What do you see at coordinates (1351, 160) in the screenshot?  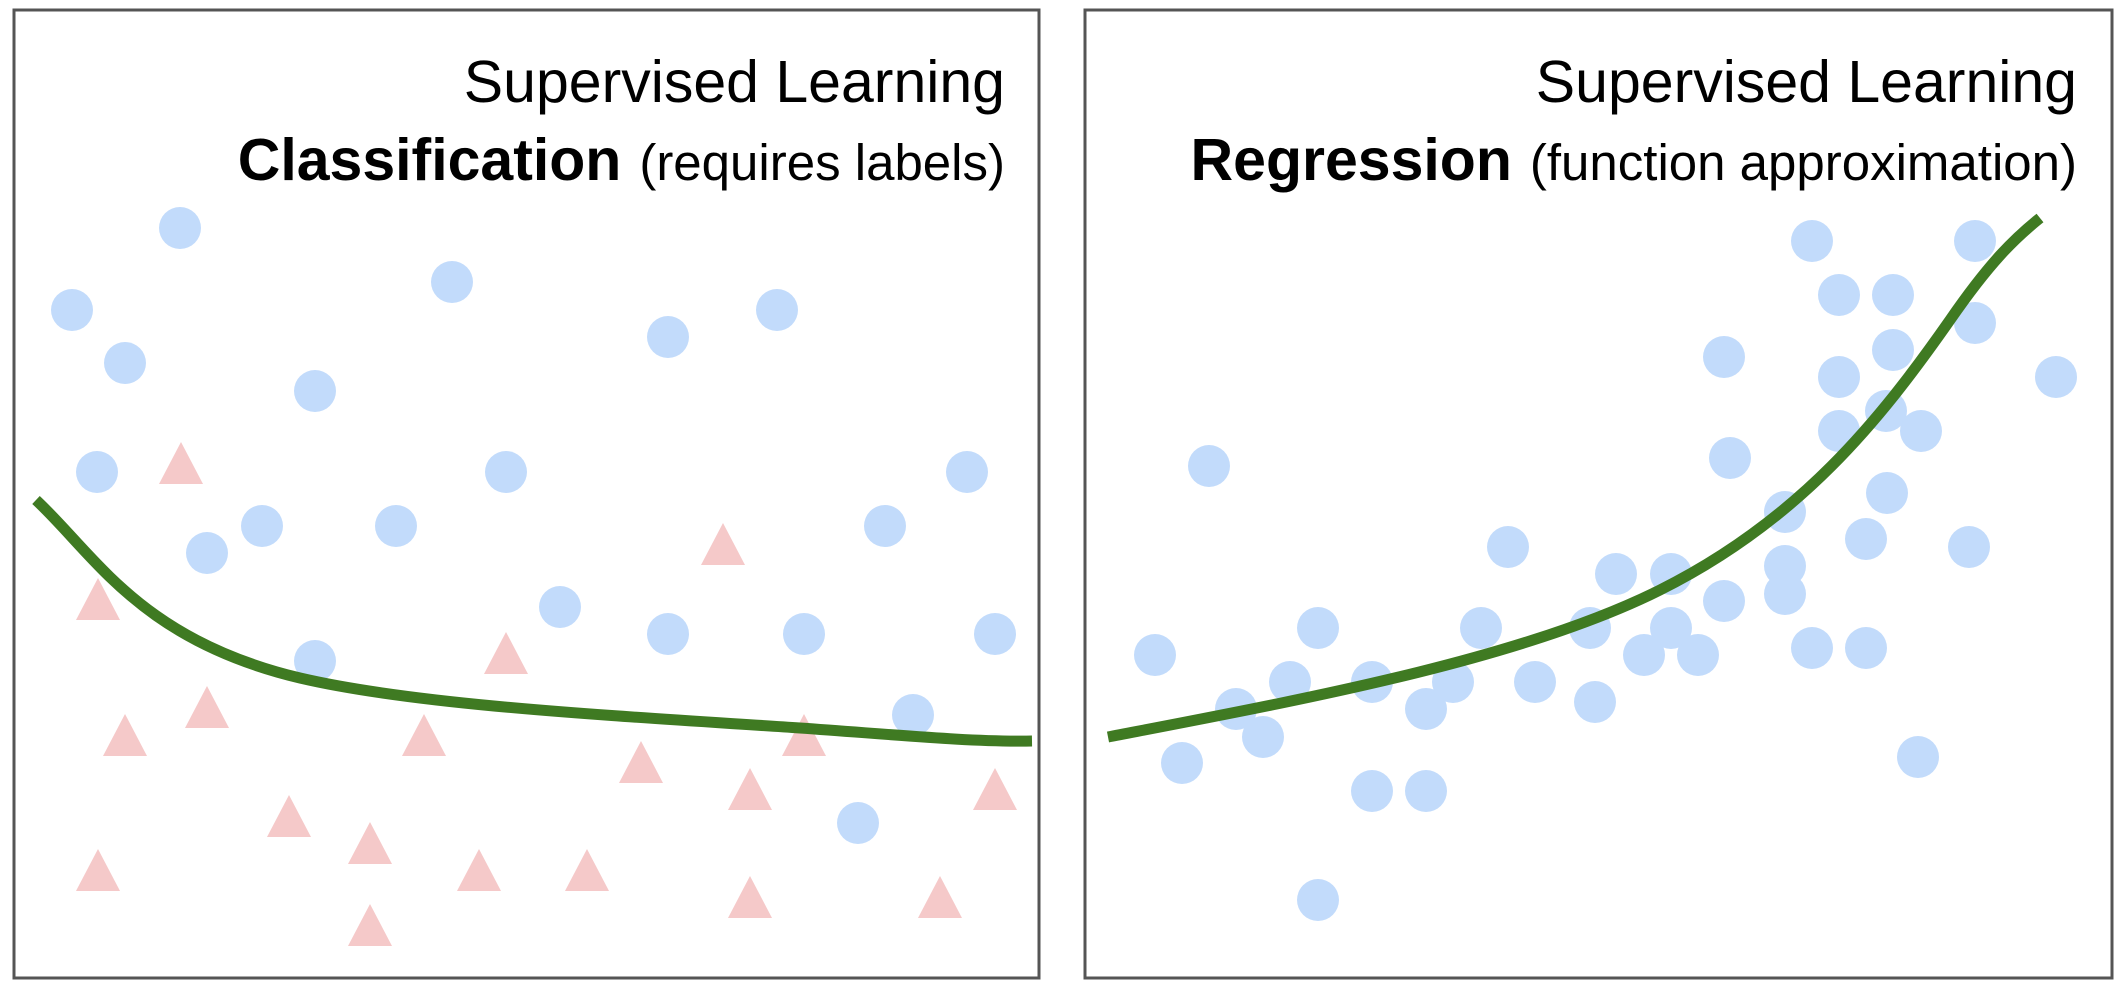 I see `regression-subtitle-bold: Regression` at bounding box center [1351, 160].